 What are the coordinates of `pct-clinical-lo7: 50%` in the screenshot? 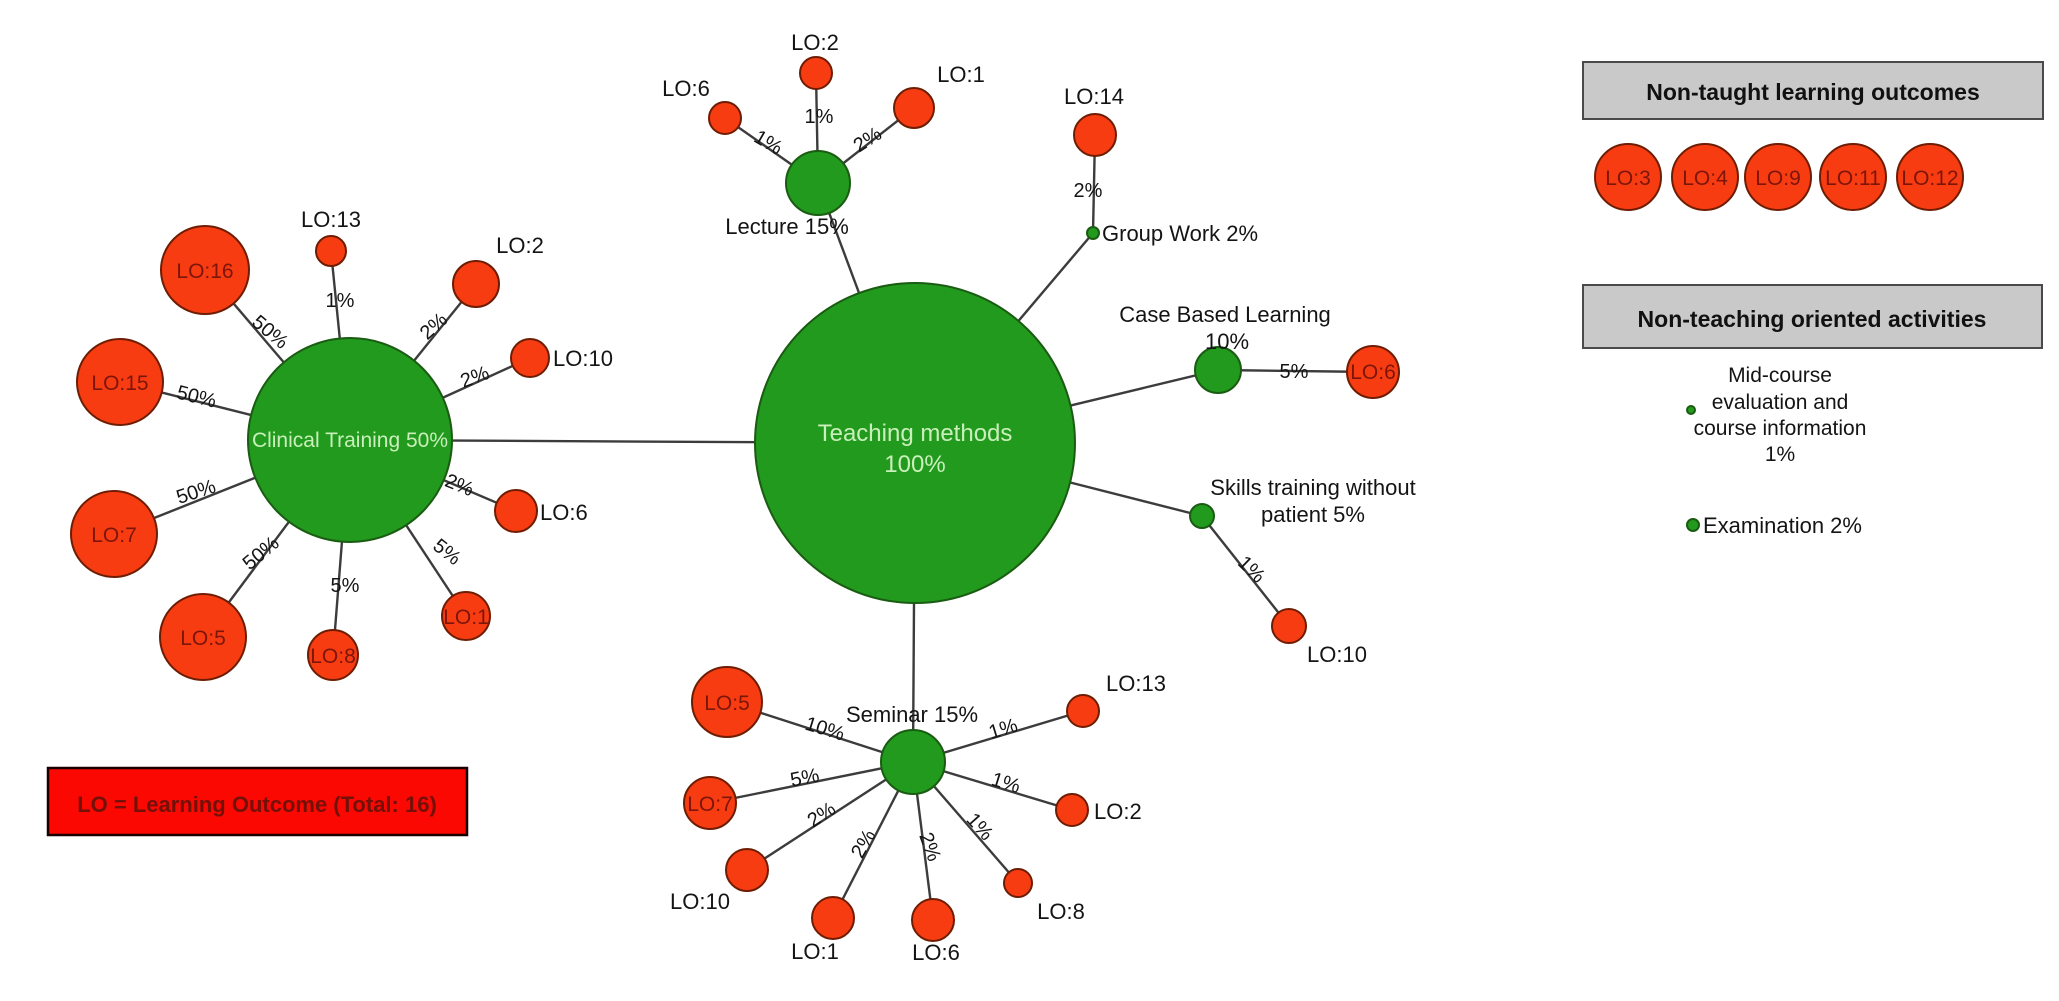 It's located at (196, 492).